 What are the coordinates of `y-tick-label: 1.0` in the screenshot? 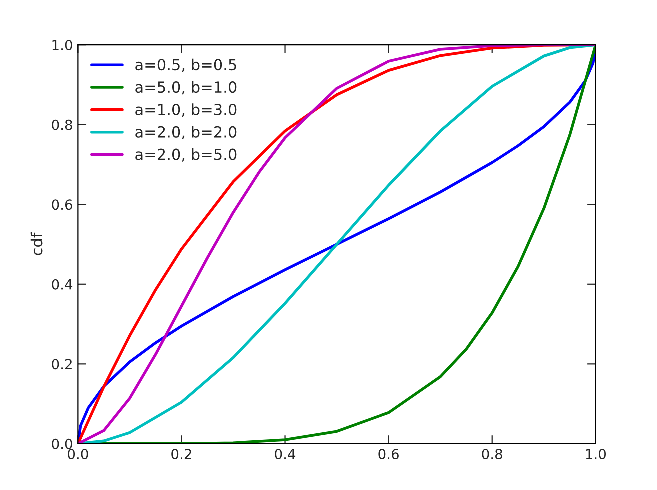 It's located at (62, 45).